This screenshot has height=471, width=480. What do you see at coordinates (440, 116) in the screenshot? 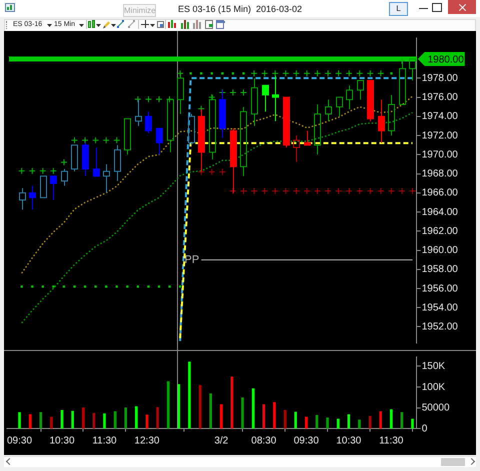
I see `y-tick-label: 1974.00` at bounding box center [440, 116].